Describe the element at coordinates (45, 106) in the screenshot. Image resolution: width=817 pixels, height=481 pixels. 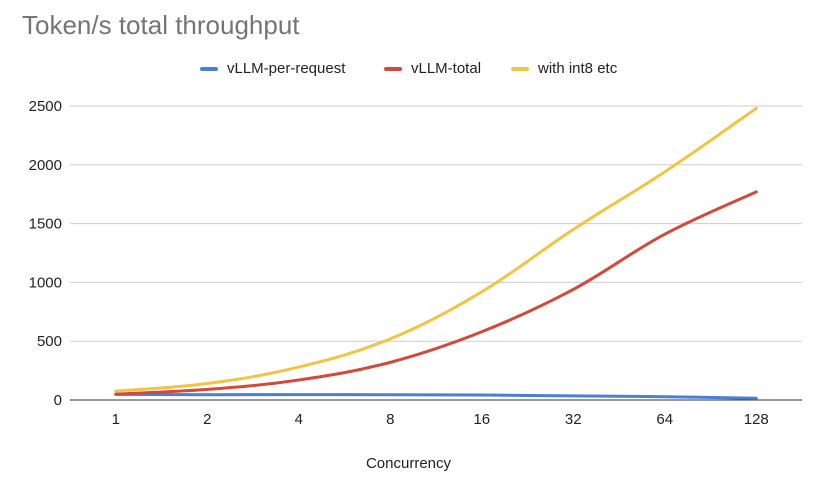
I see `y-tick-label: 2500` at that location.